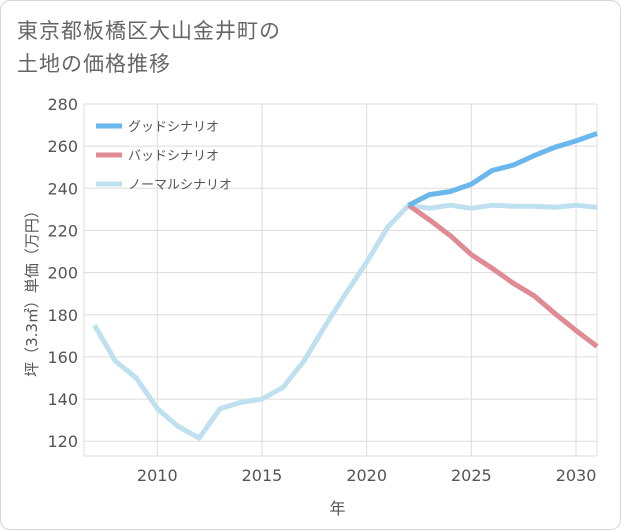 Image resolution: width=621 pixels, height=530 pixels. Describe the element at coordinates (62, 399) in the screenshot. I see `y-tick-label: 140` at that location.